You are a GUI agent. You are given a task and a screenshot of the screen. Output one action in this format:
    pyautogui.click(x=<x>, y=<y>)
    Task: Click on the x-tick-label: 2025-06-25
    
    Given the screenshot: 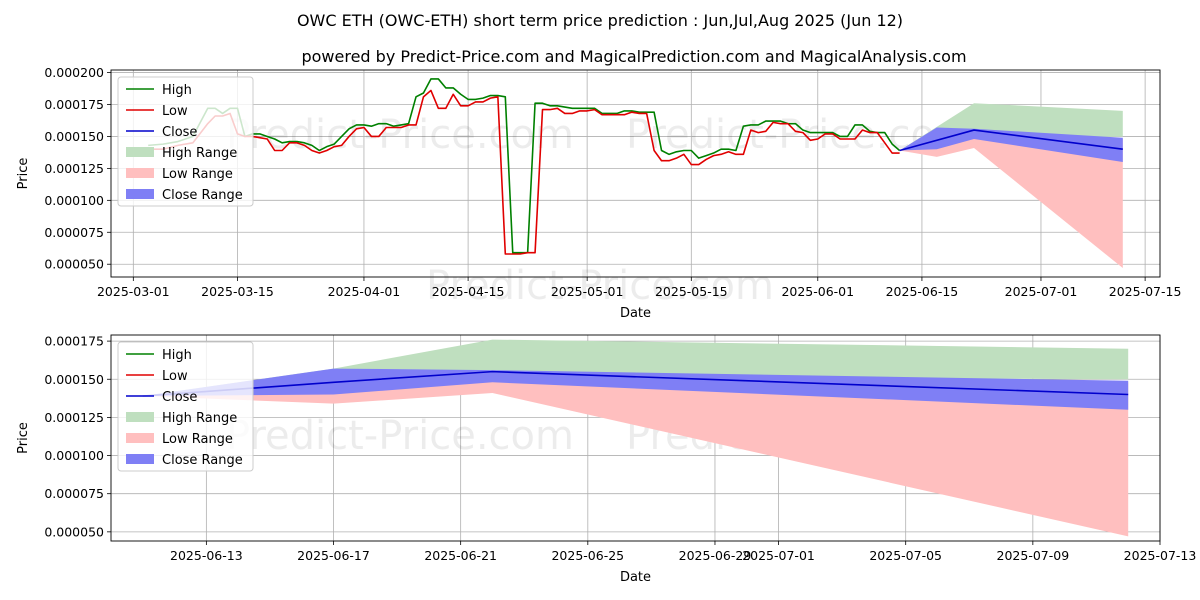 What is the action you would take?
    pyautogui.click(x=587, y=555)
    